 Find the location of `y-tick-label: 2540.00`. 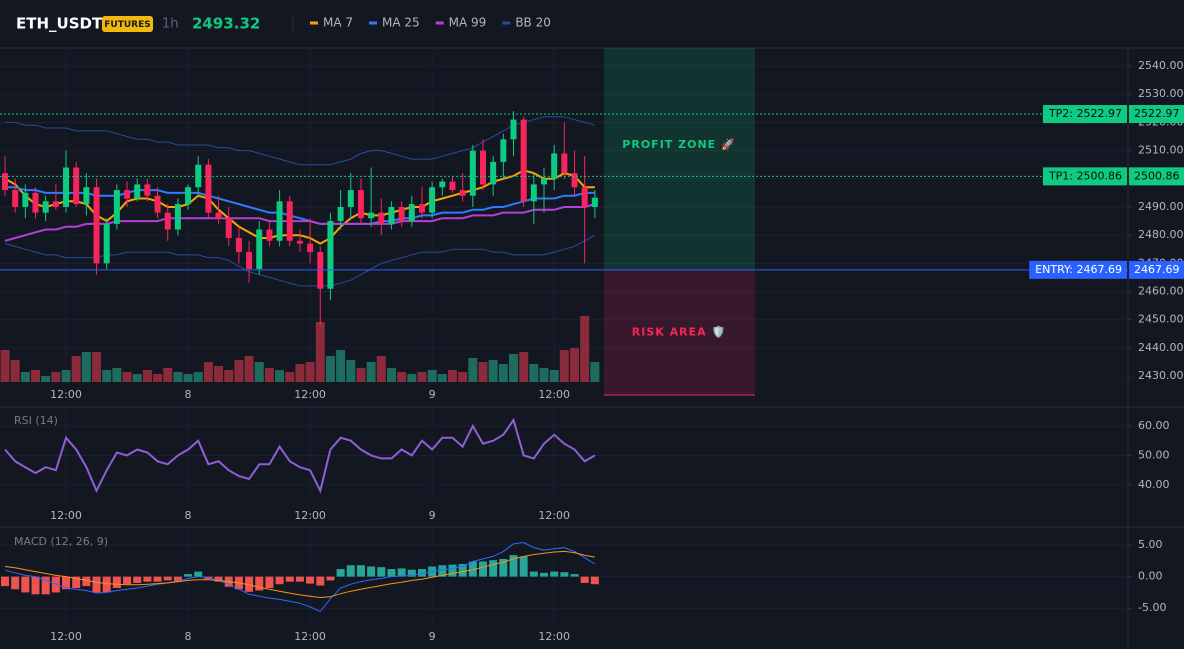

y-tick-label: 2540.00 is located at coordinates (1161, 65).